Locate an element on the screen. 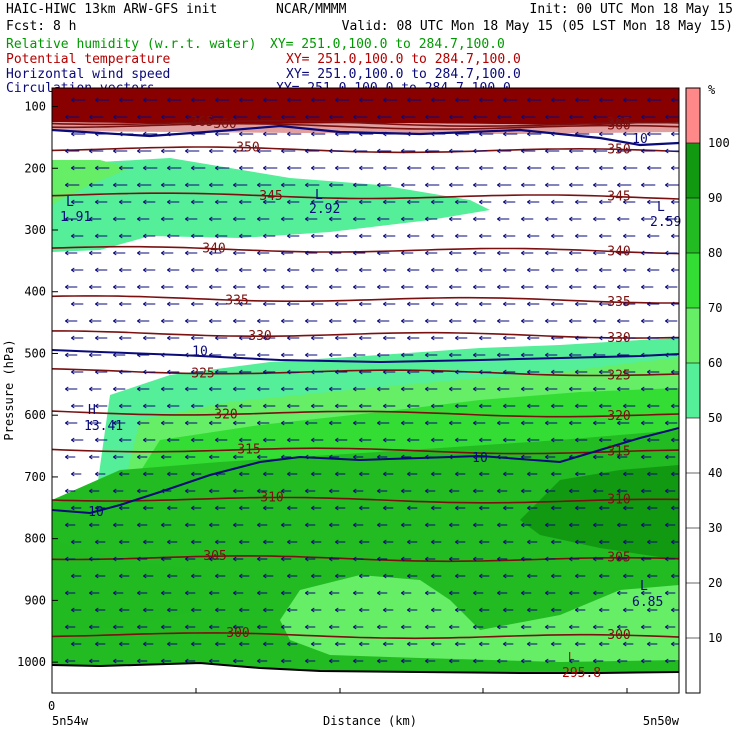  colorbar-label: 50 is located at coordinates (715, 418).